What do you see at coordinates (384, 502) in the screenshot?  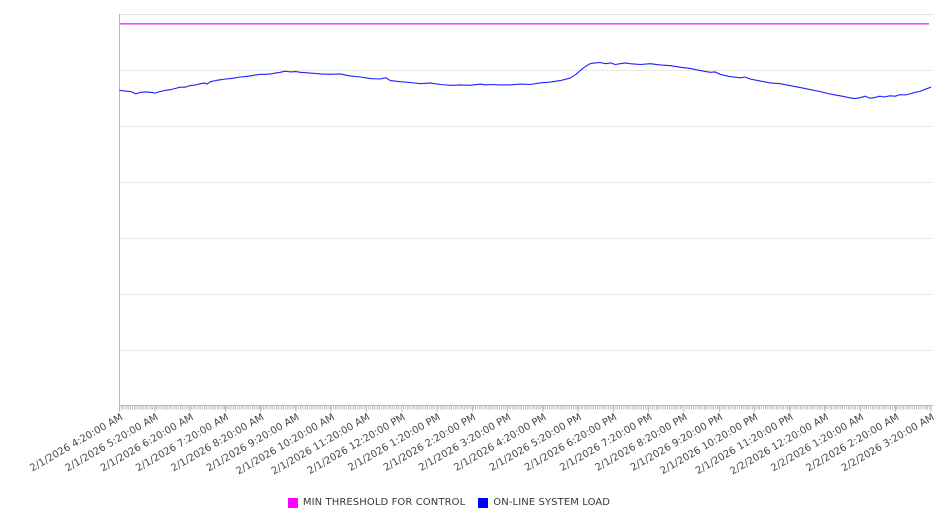 I see `legend-label-min-threshold: MIN THRESHOLD FOR CONTROL` at bounding box center [384, 502].